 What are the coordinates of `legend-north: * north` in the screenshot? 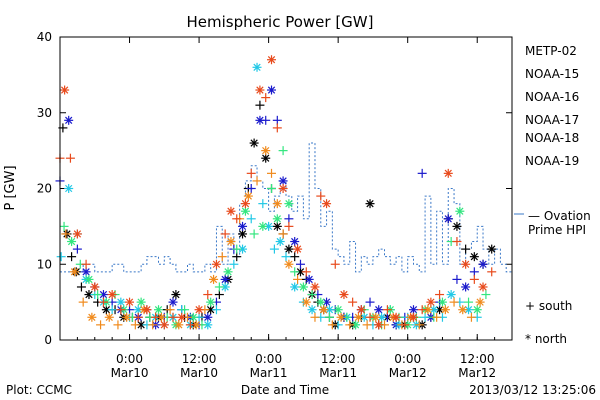 It's located at (546, 339).